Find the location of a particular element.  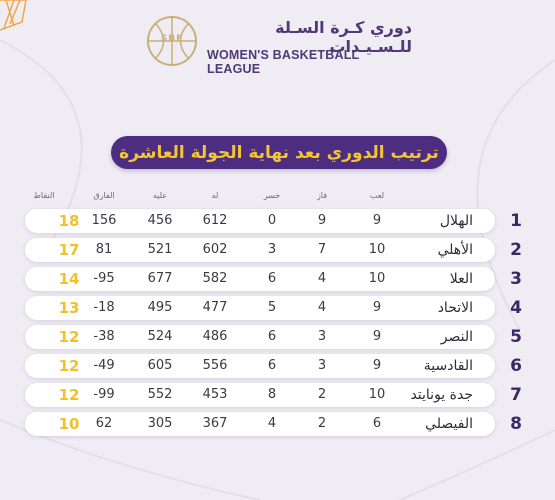

points-cell: 10 is located at coordinates (69, 424).